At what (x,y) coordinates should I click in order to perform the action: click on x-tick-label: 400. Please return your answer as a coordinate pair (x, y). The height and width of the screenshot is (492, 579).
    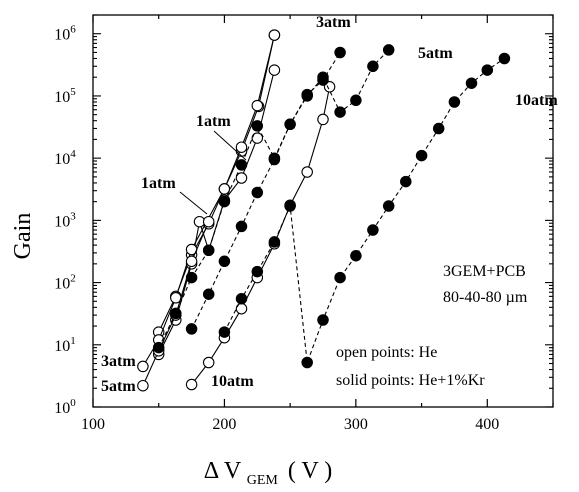
    Looking at the image, I should click on (487, 424).